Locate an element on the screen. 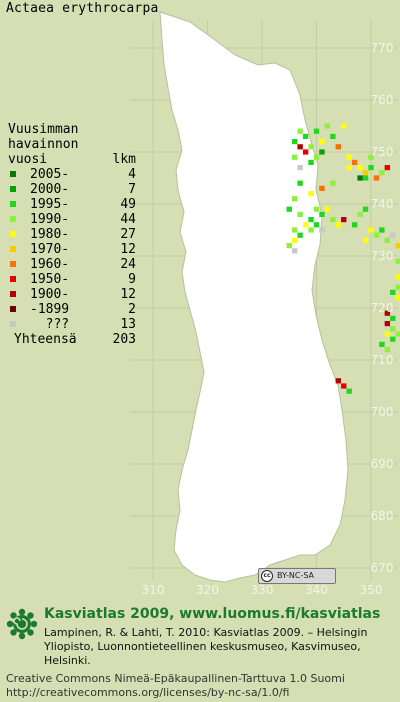 The width and height of the screenshot is (400, 702). species-title: Actaea erythrocarpa is located at coordinates (82, 8).